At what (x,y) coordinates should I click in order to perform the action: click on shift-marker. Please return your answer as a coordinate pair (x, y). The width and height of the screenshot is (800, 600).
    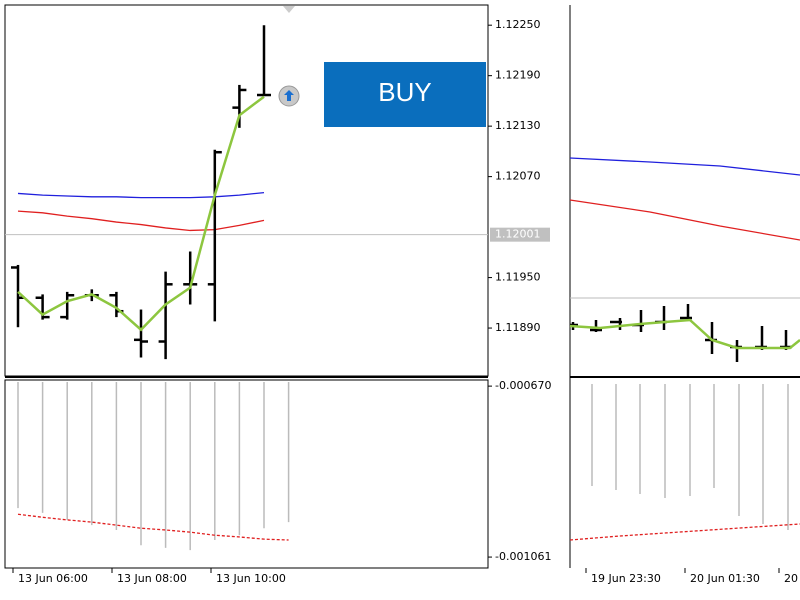
    Looking at the image, I should click on (289, 9).